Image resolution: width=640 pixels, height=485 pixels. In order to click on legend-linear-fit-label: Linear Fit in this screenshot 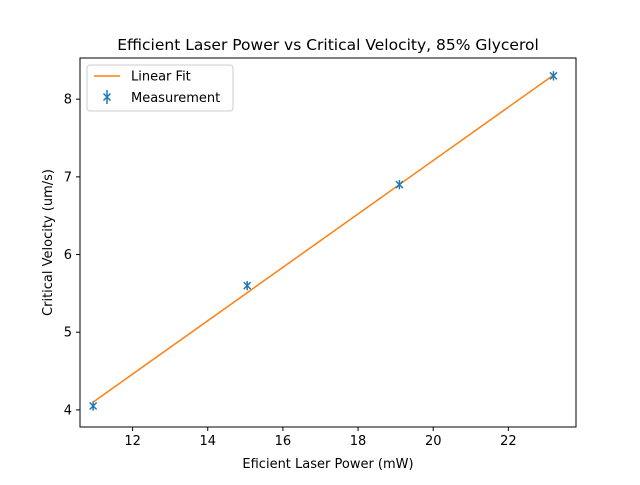, I will do `click(161, 77)`.